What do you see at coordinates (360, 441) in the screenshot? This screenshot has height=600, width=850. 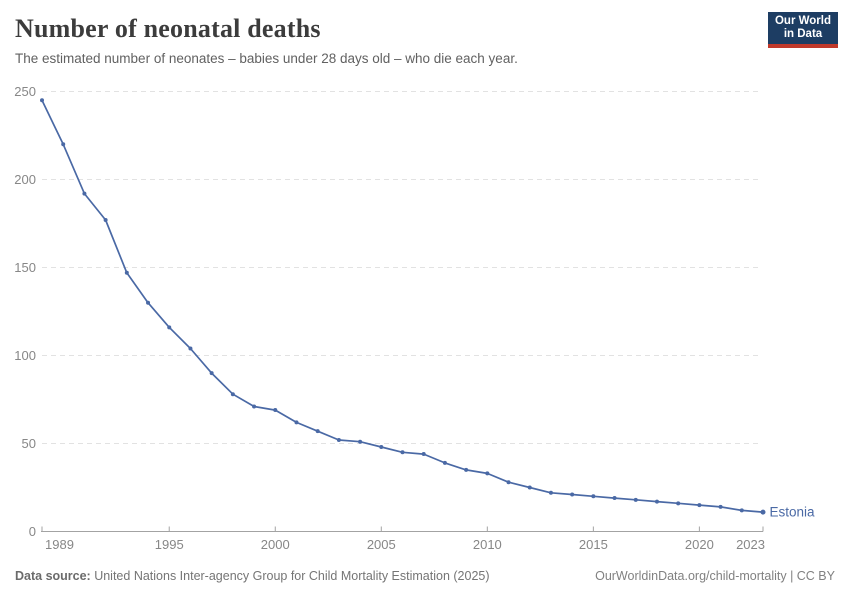 I see `data-point-2004` at bounding box center [360, 441].